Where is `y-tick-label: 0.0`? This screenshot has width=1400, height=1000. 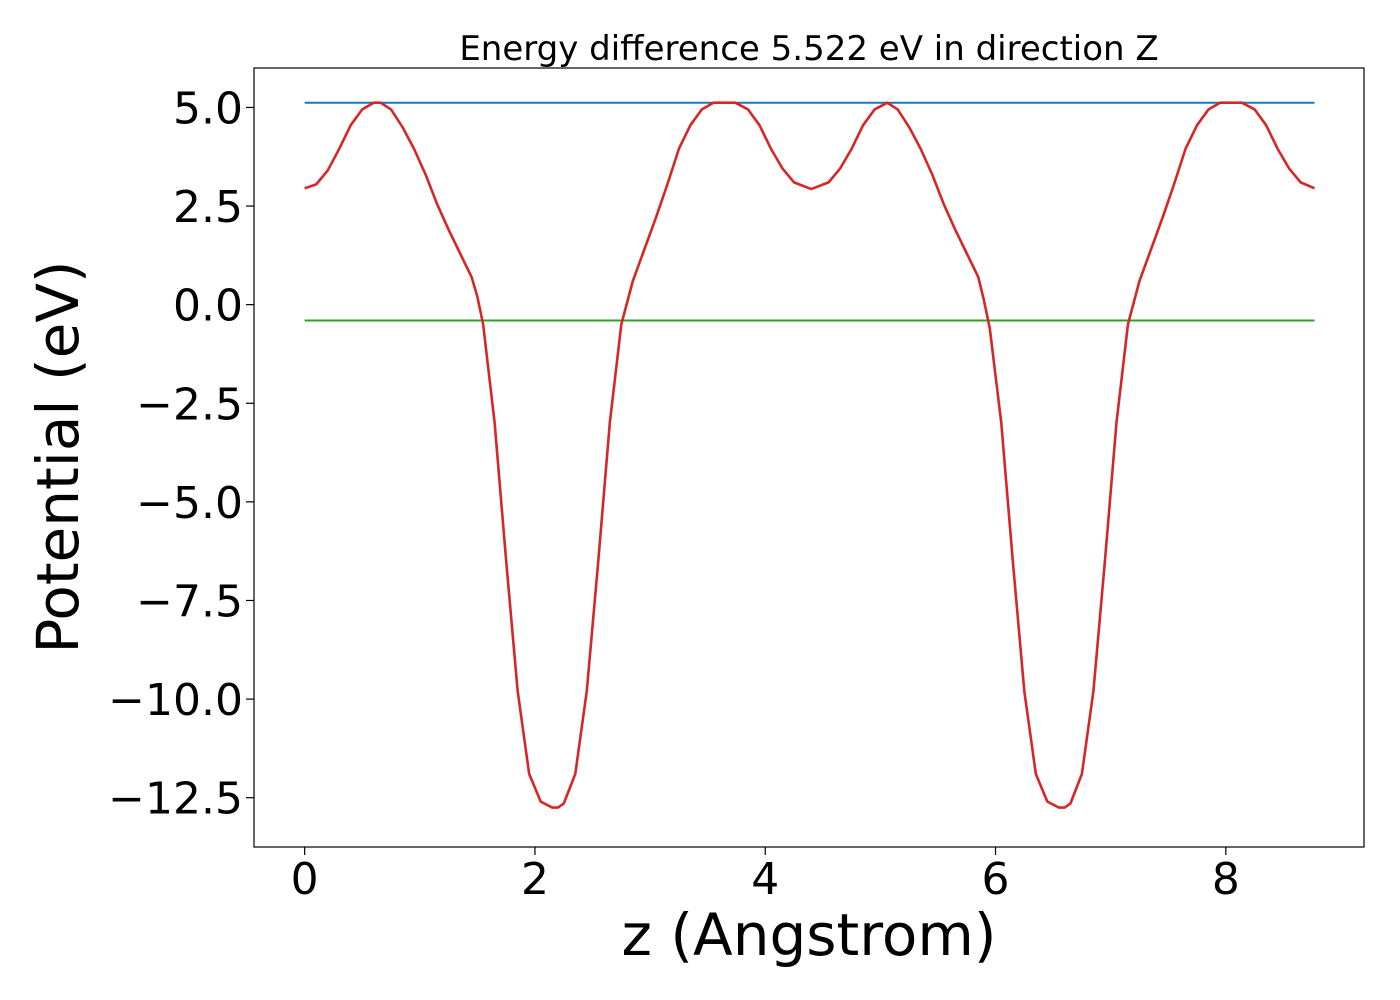 y-tick-label: 0.0 is located at coordinates (208, 306).